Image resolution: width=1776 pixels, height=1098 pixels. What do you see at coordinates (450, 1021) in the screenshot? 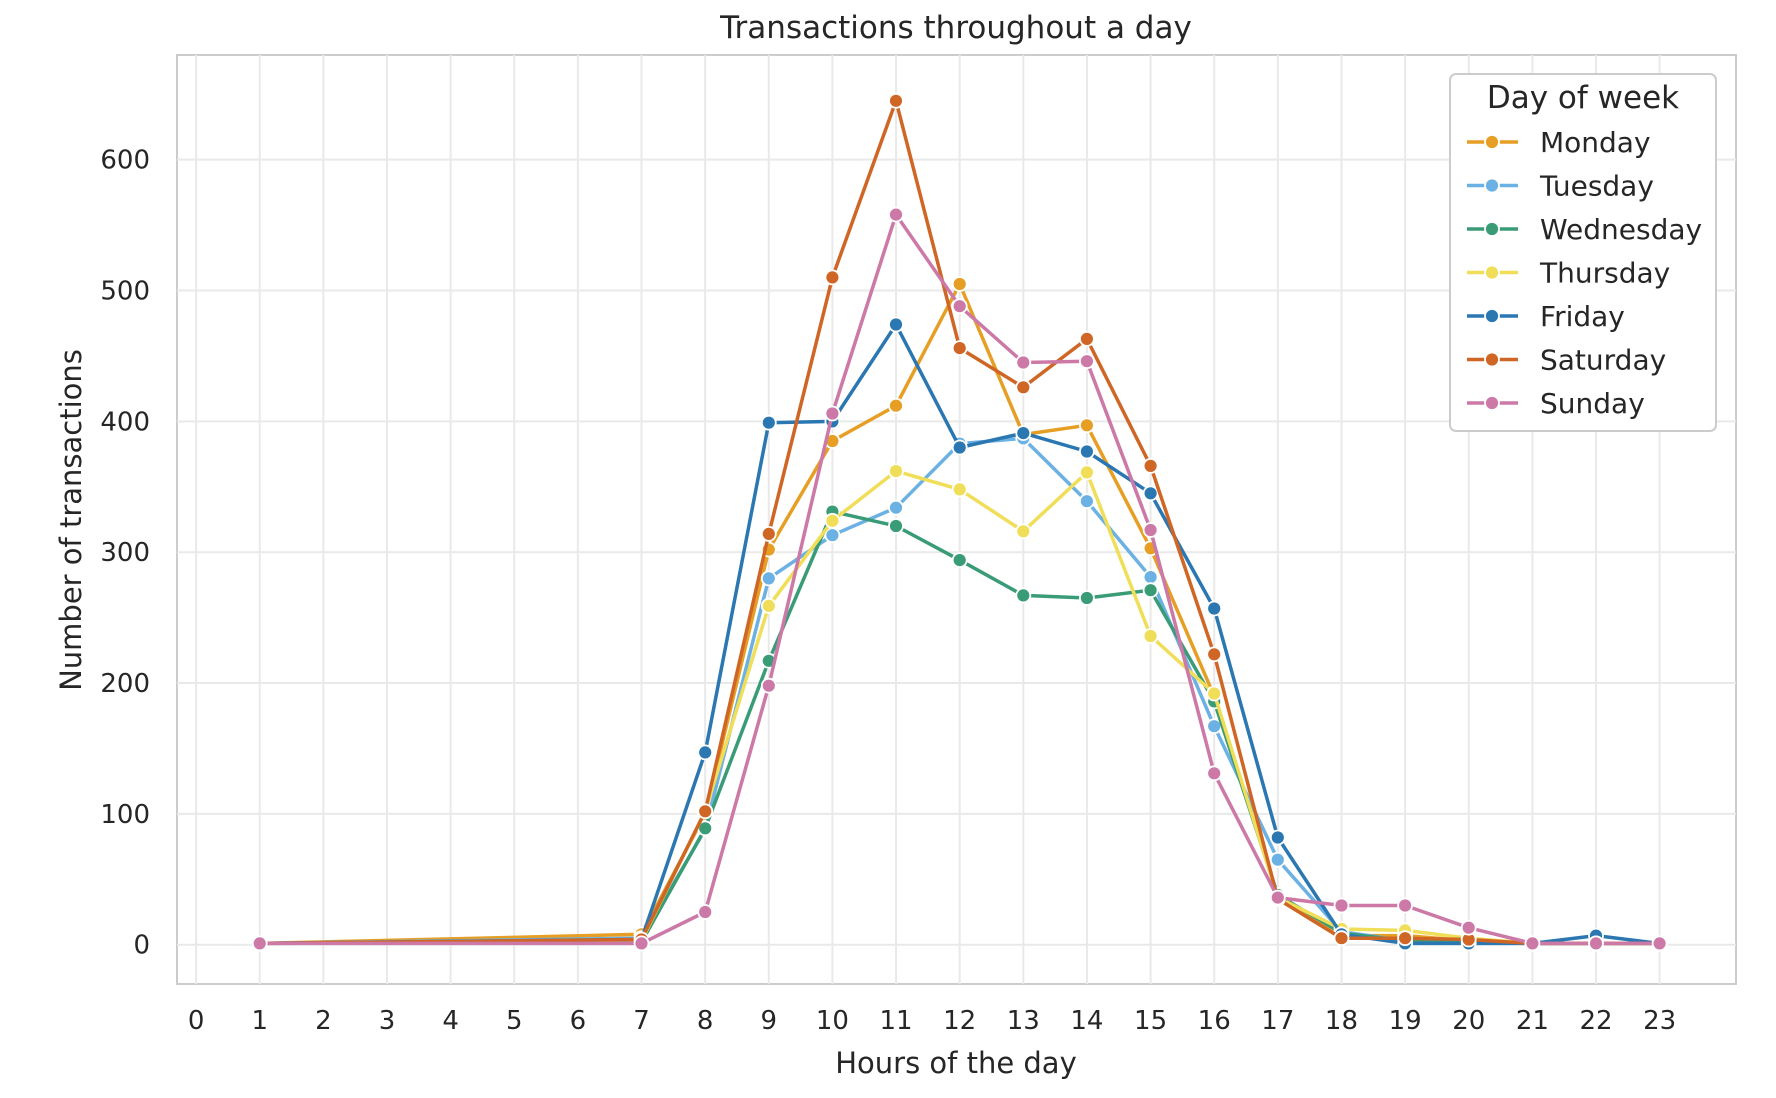
I see `x-tick-label: 4` at bounding box center [450, 1021].